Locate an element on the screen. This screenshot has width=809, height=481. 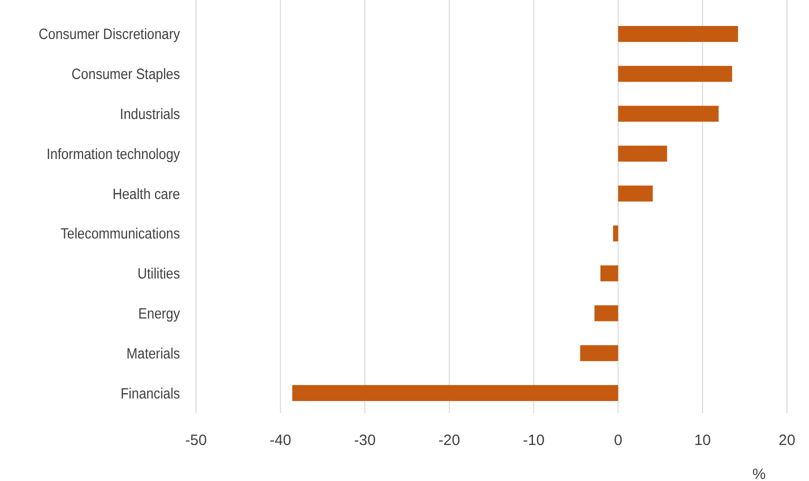
x-tick-label: -30 is located at coordinates (365, 440).